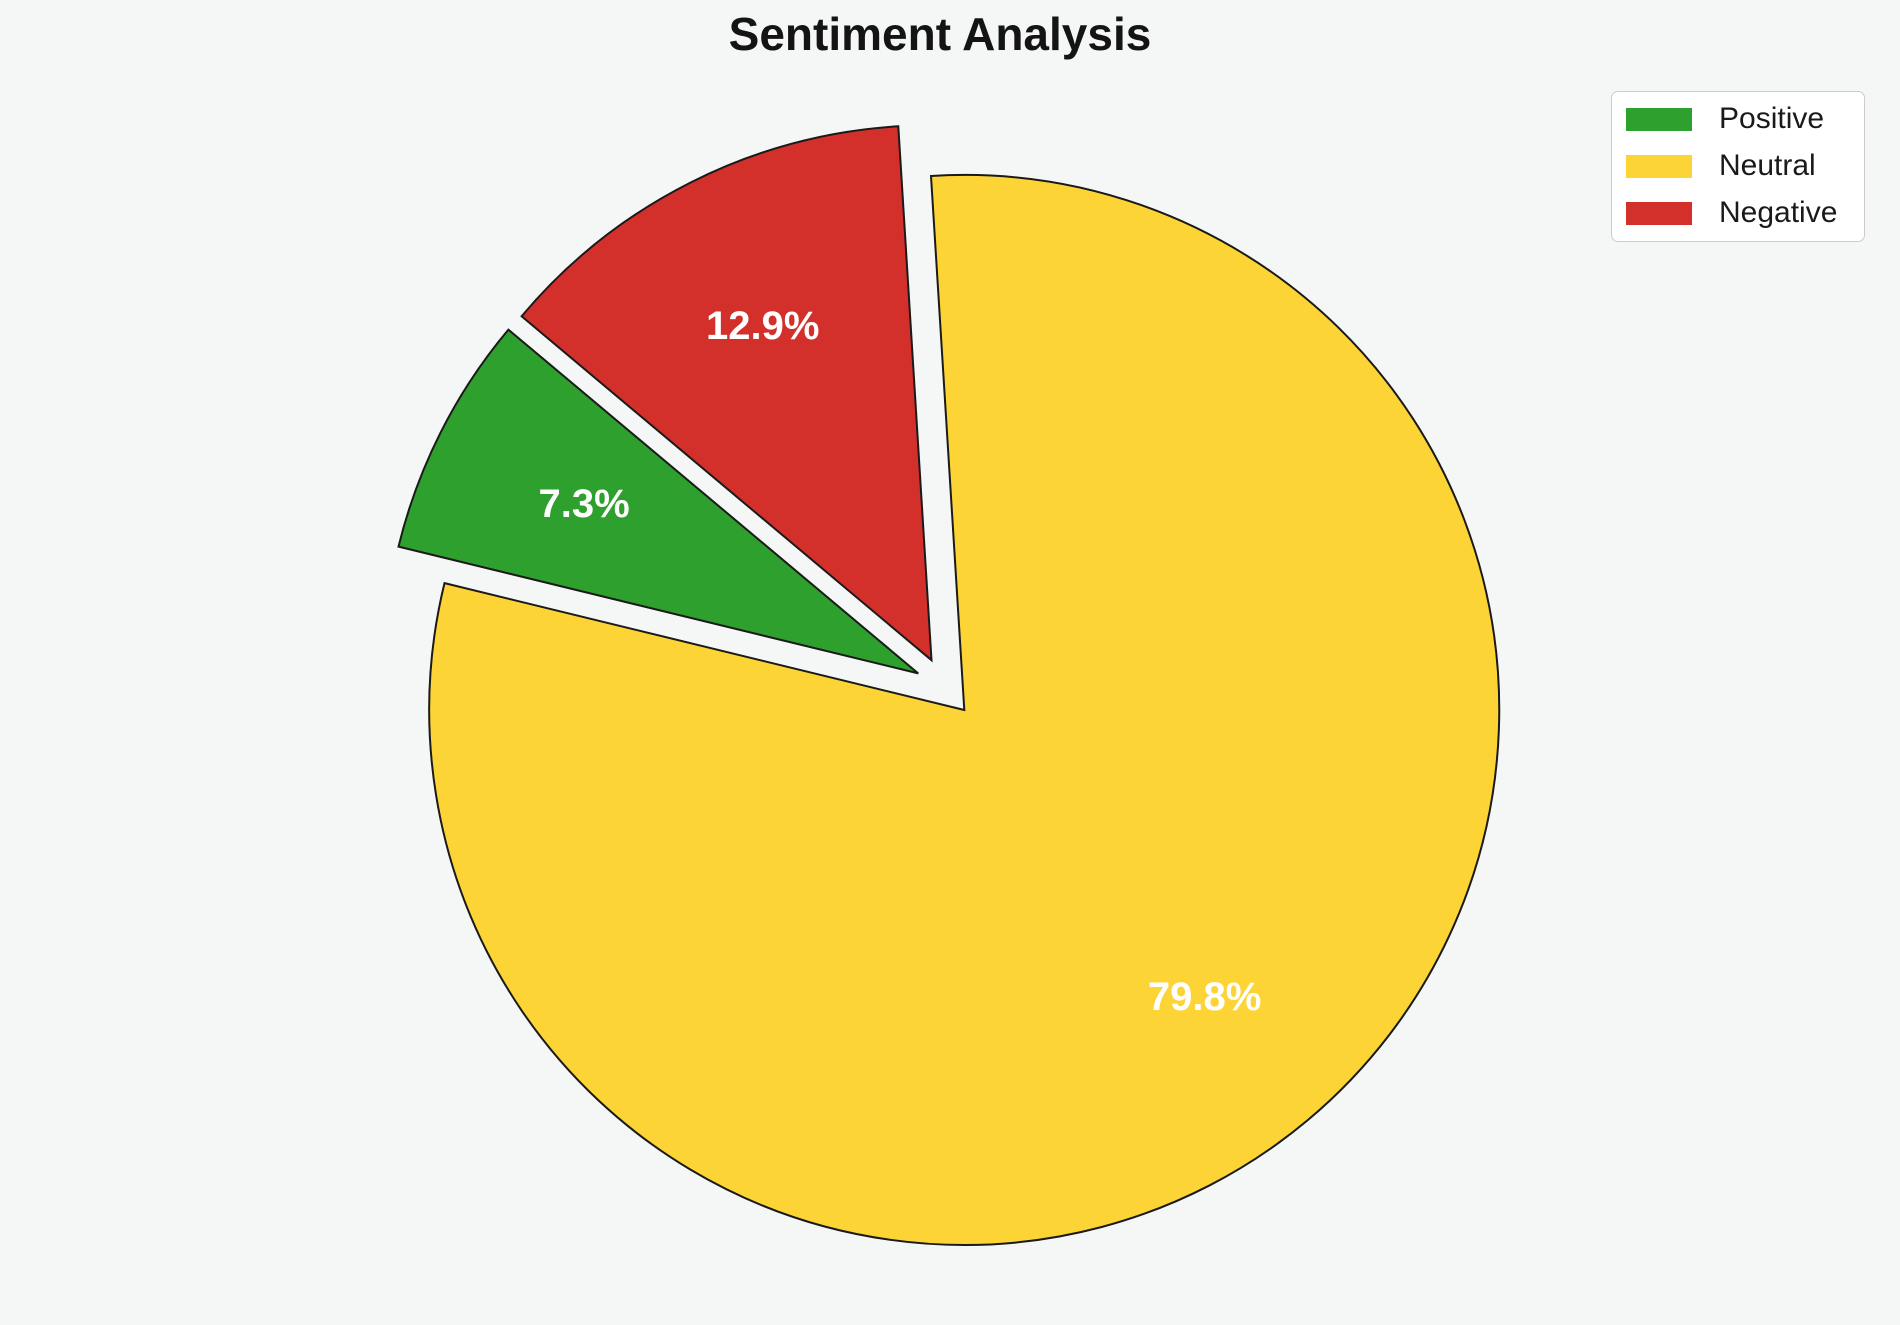 This screenshot has width=1900, height=1325. What do you see at coordinates (1772, 118) in the screenshot?
I see `legend-label-positive: Positive` at bounding box center [1772, 118].